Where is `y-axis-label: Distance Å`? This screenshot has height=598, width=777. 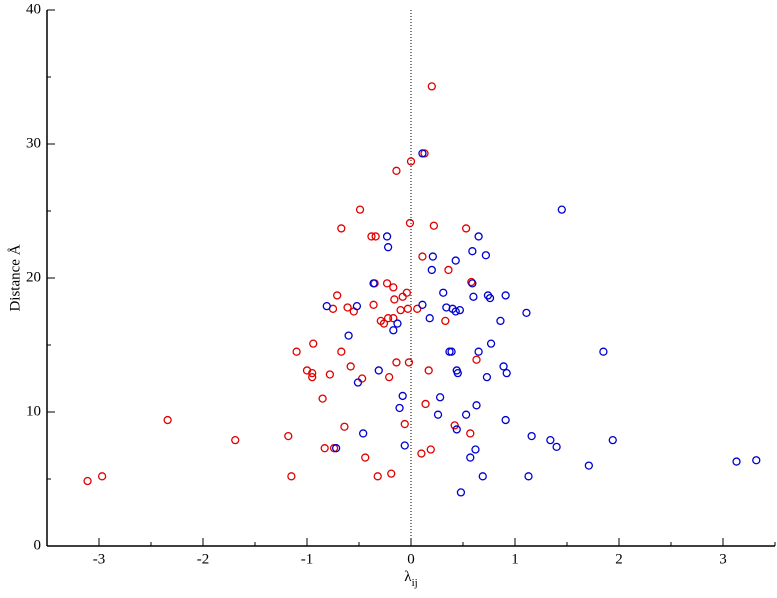
y-axis-label: Distance Å is located at coordinates (15, 277).